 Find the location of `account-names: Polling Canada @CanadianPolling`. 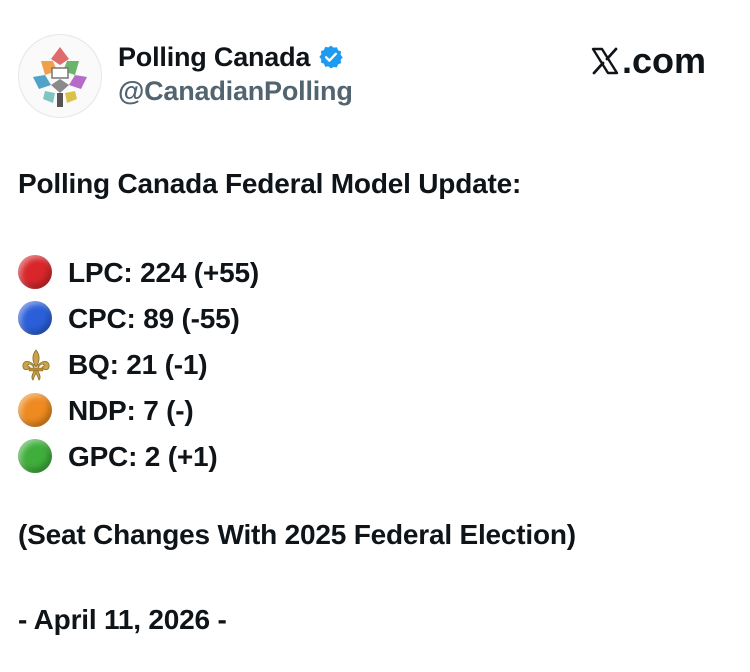

account-names: Polling Canada @CanadianPolling is located at coordinates (235, 73).